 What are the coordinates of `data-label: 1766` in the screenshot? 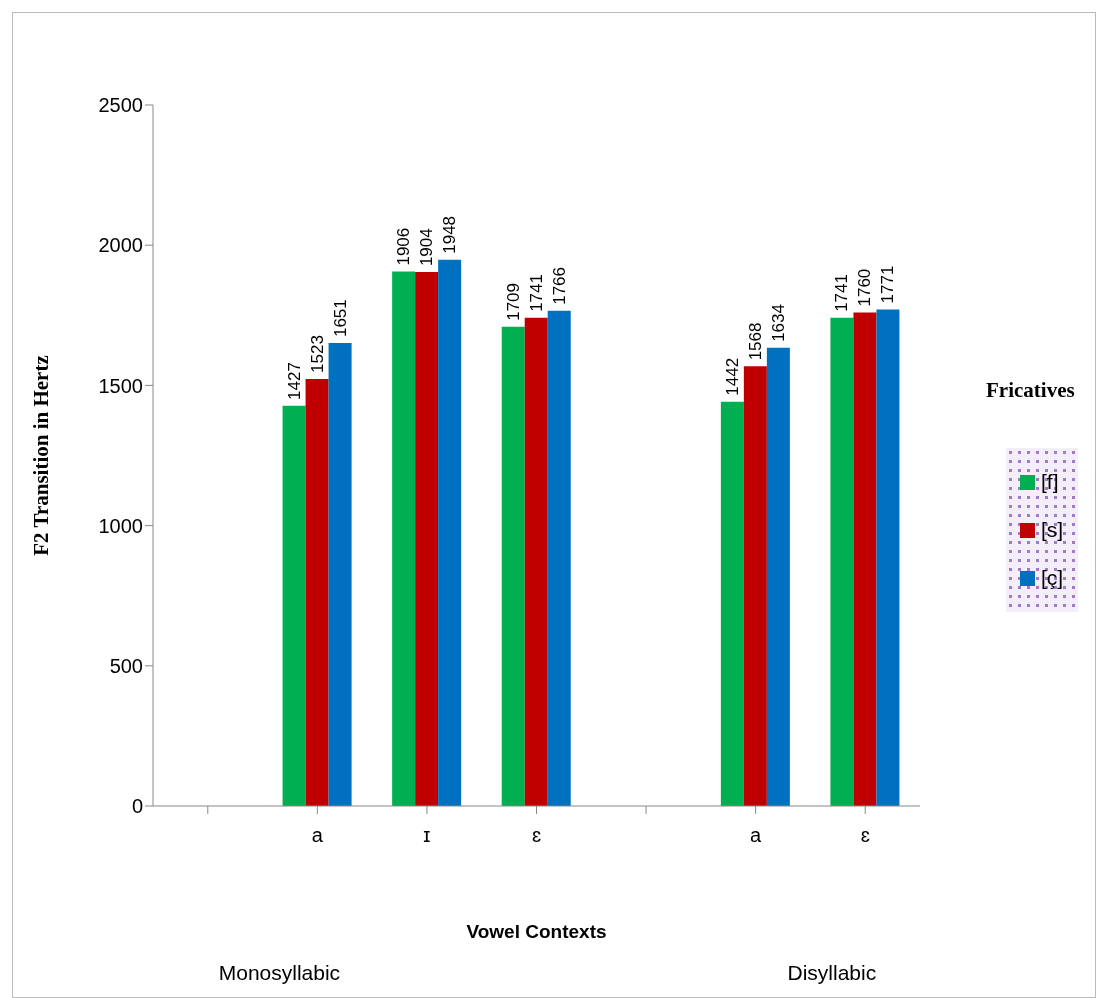 It's located at (559, 285).